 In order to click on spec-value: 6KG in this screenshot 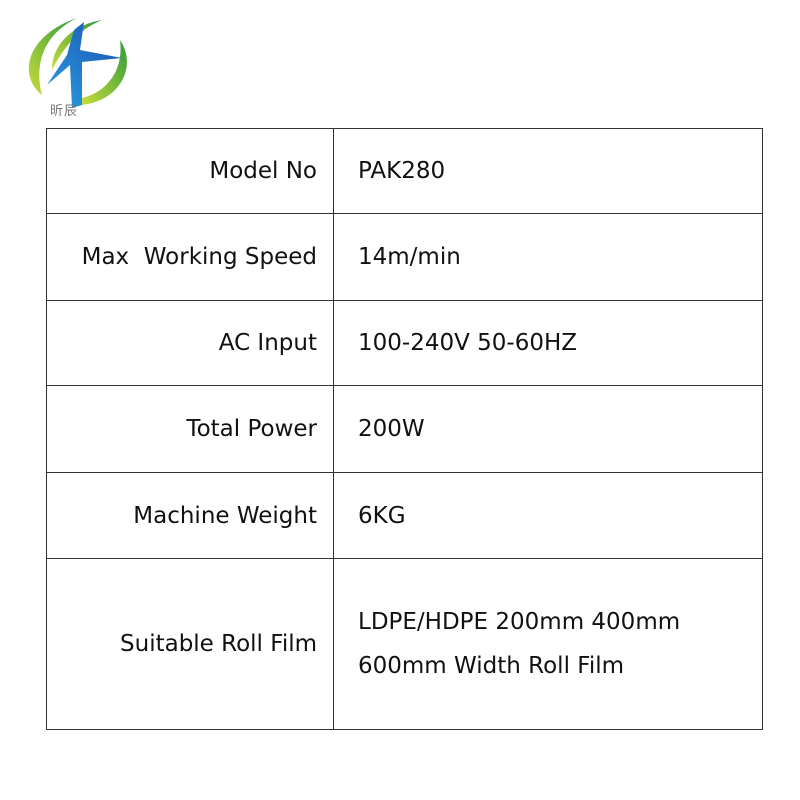, I will do `click(548, 515)`.